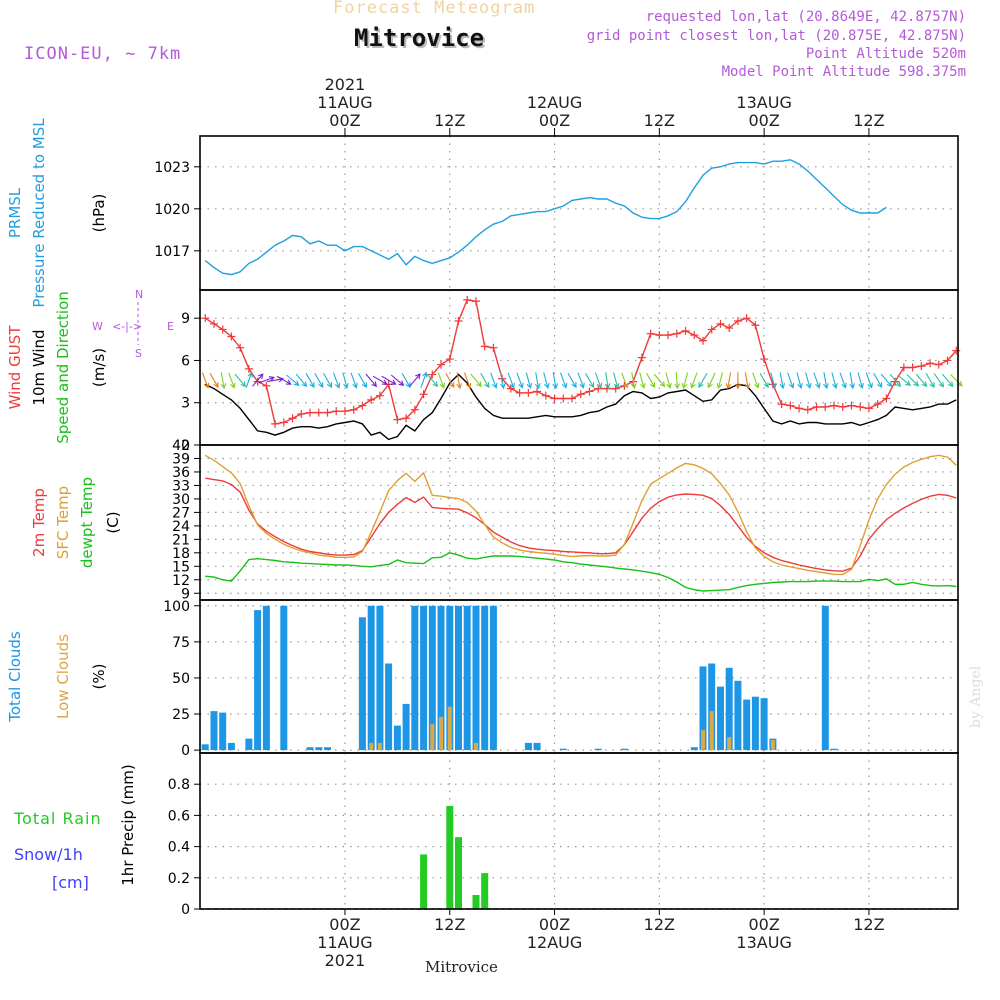 The image size is (1000, 1000). What do you see at coordinates (554, 924) in the screenshot?
I see `time-label-bottom: 00Z` at bounding box center [554, 924].